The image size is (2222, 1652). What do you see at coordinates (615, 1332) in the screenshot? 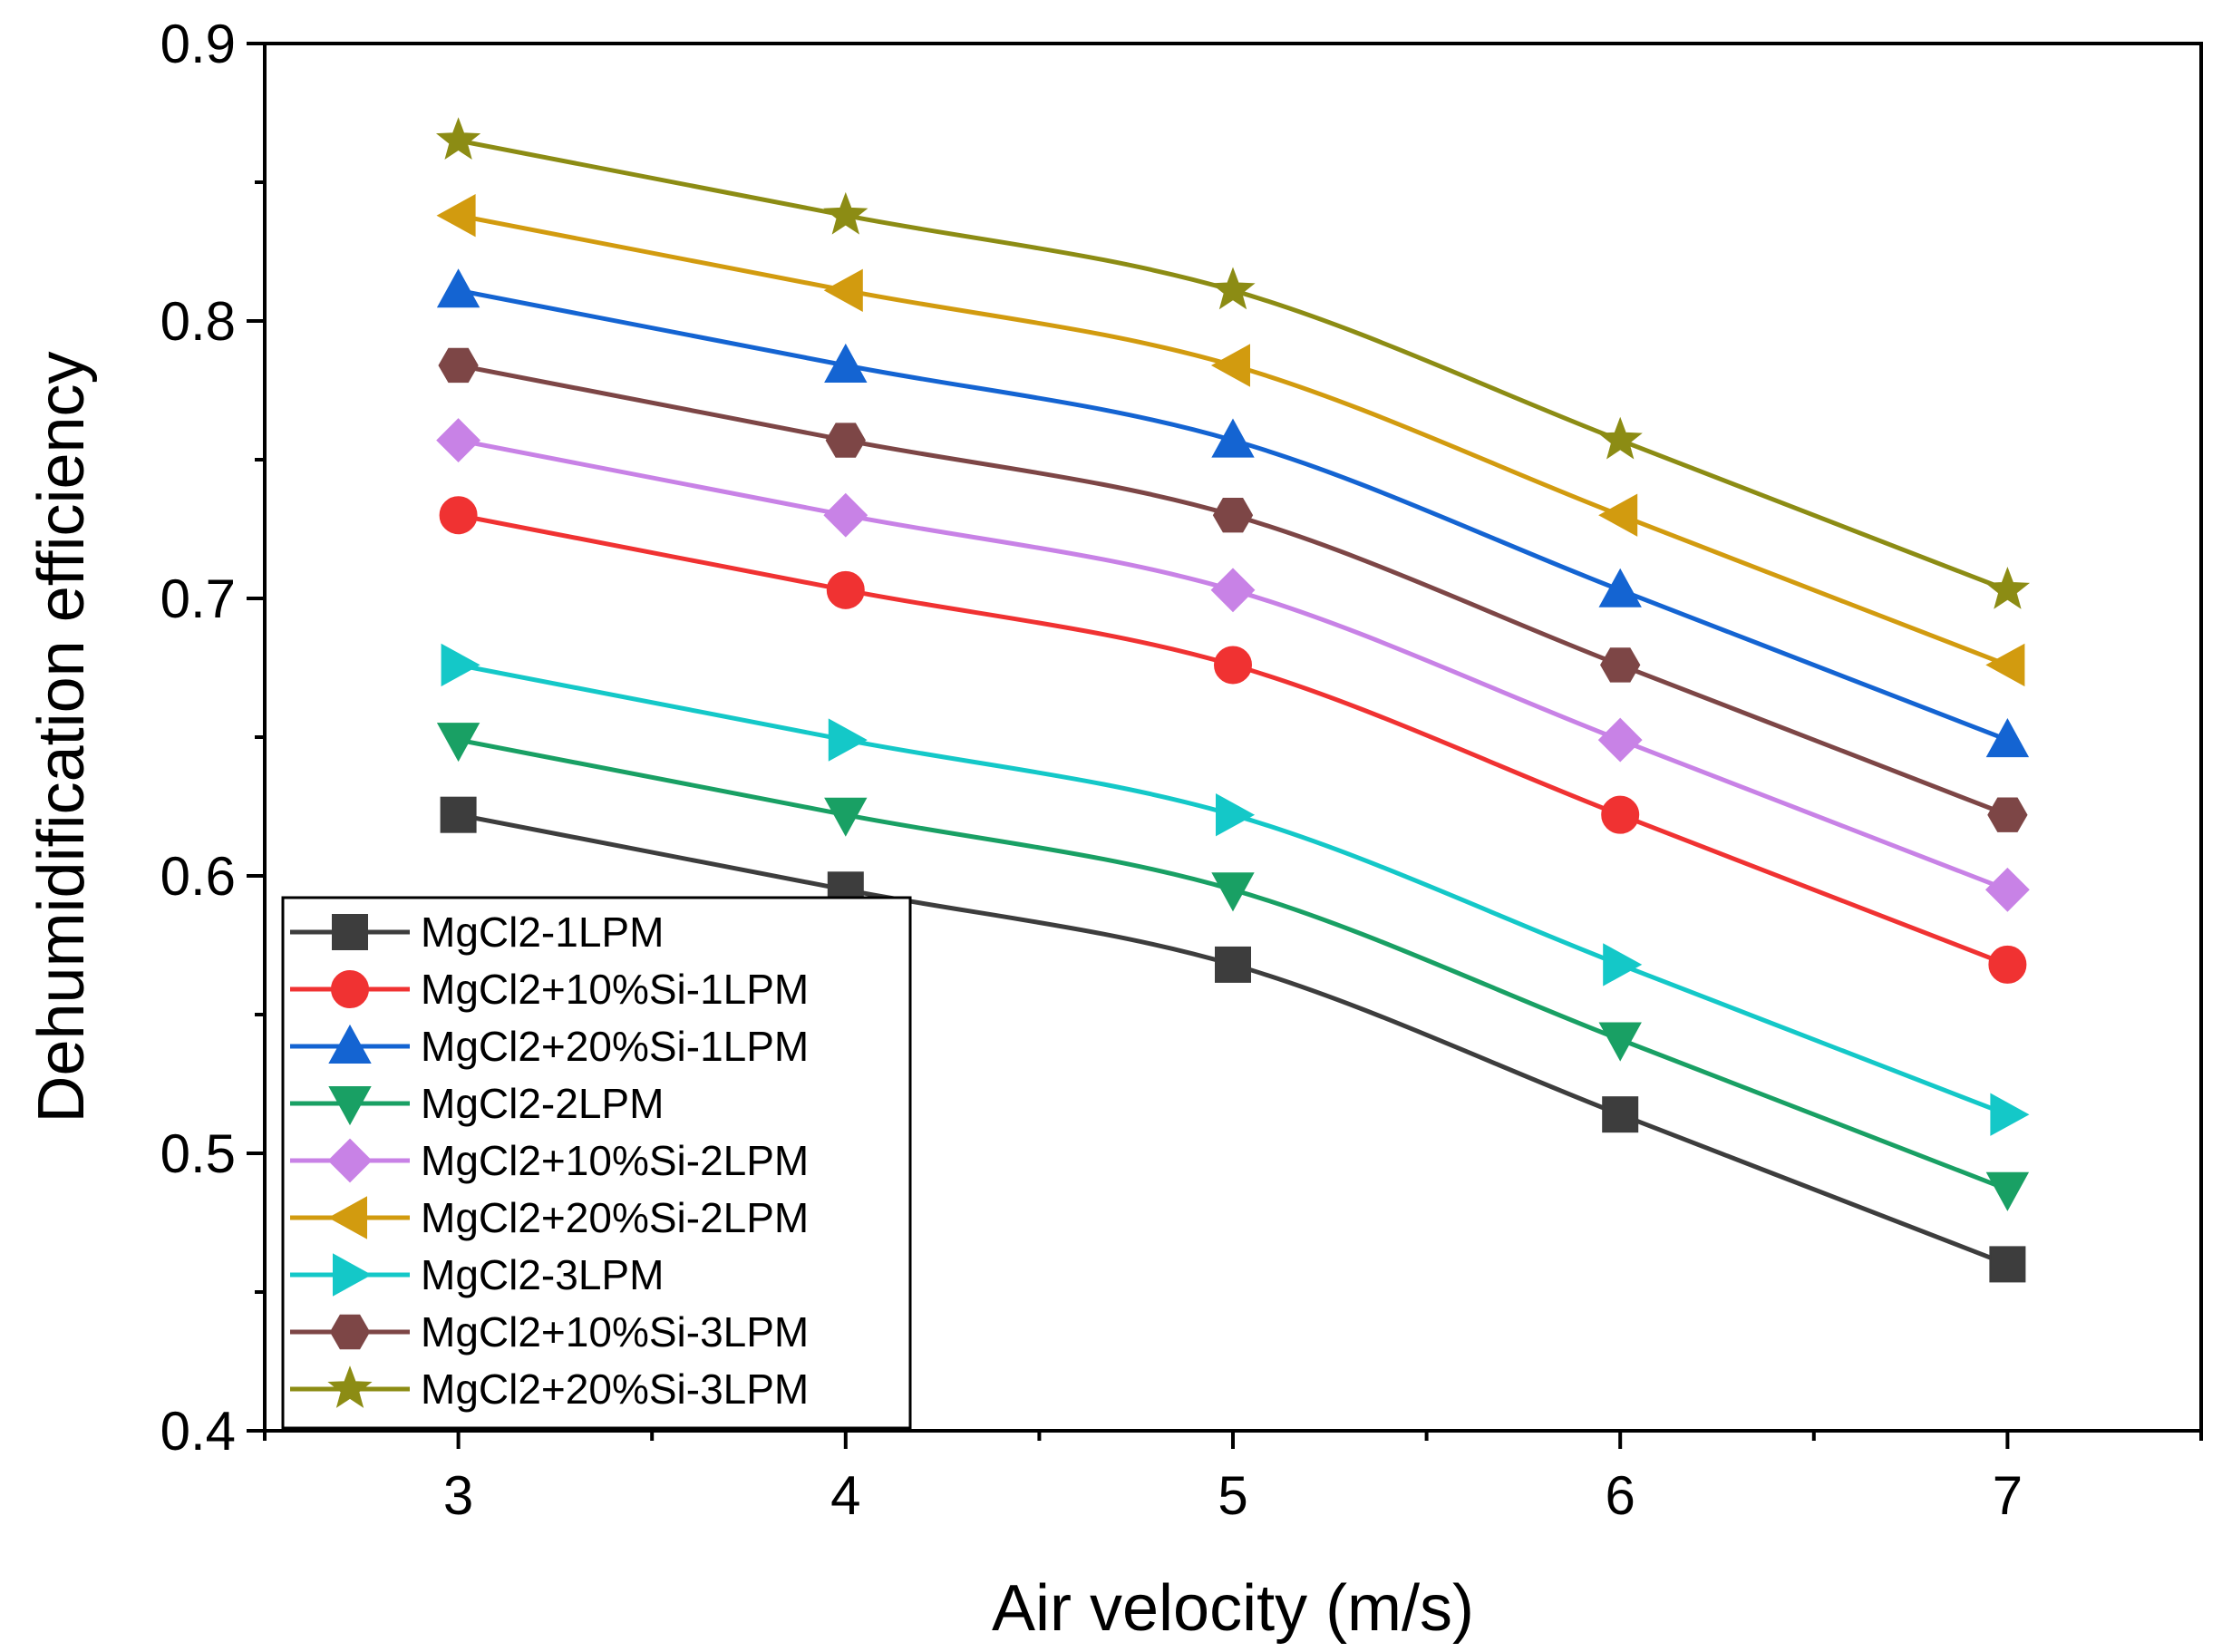
I see `legend-label: MgCl2+10%Si-3LPM` at bounding box center [615, 1332].